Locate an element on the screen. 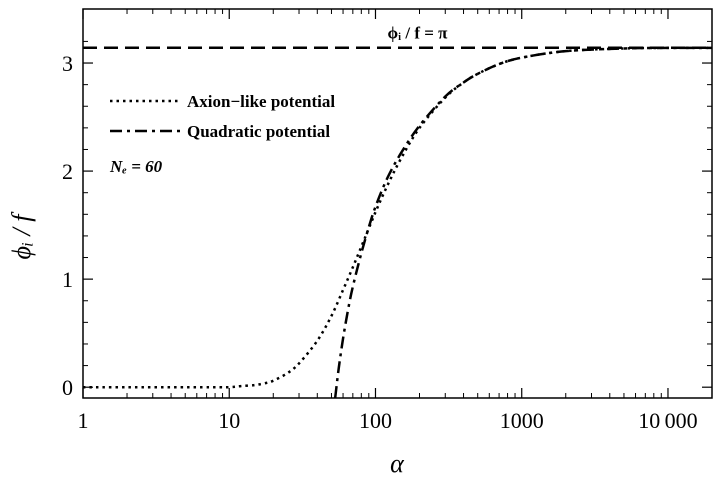 The width and height of the screenshot is (715, 483). x-tick-label: 10 000 is located at coordinates (667, 420).